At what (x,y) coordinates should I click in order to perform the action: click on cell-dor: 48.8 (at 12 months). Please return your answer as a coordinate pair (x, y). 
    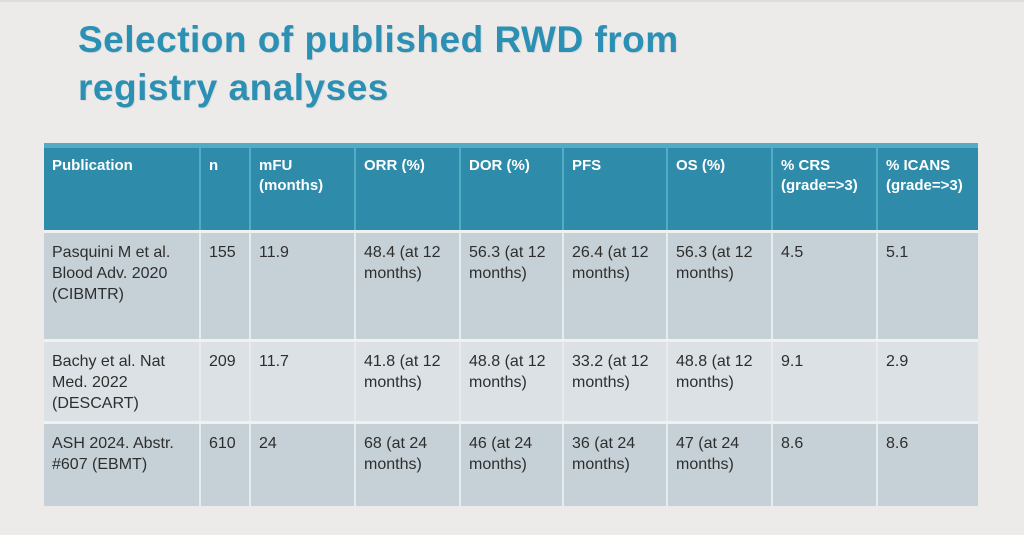
    Looking at the image, I should click on (512, 380).